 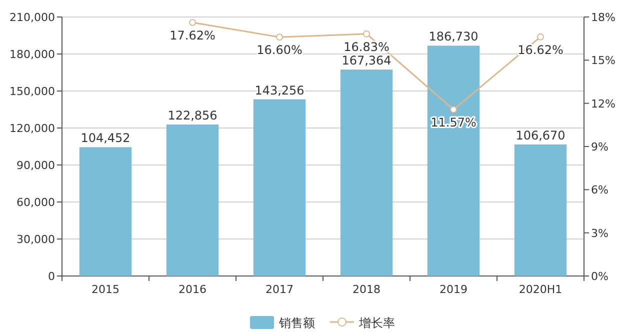 I want to click on x-tick-label: 2017, so click(x=280, y=289).